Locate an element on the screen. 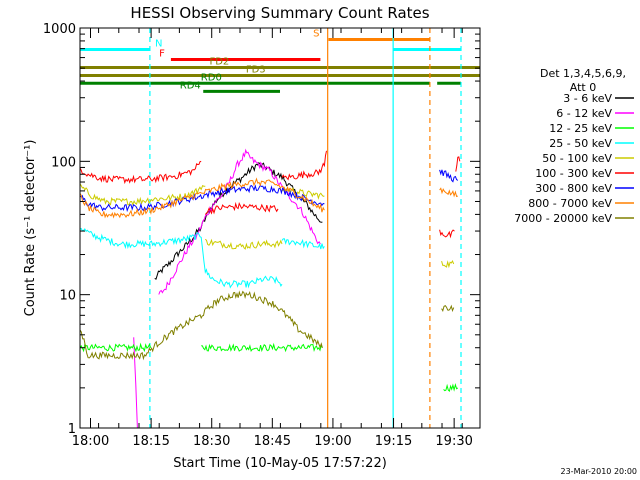 This screenshot has width=640, height=480. flag-label-fd2: FD2 is located at coordinates (219, 62).